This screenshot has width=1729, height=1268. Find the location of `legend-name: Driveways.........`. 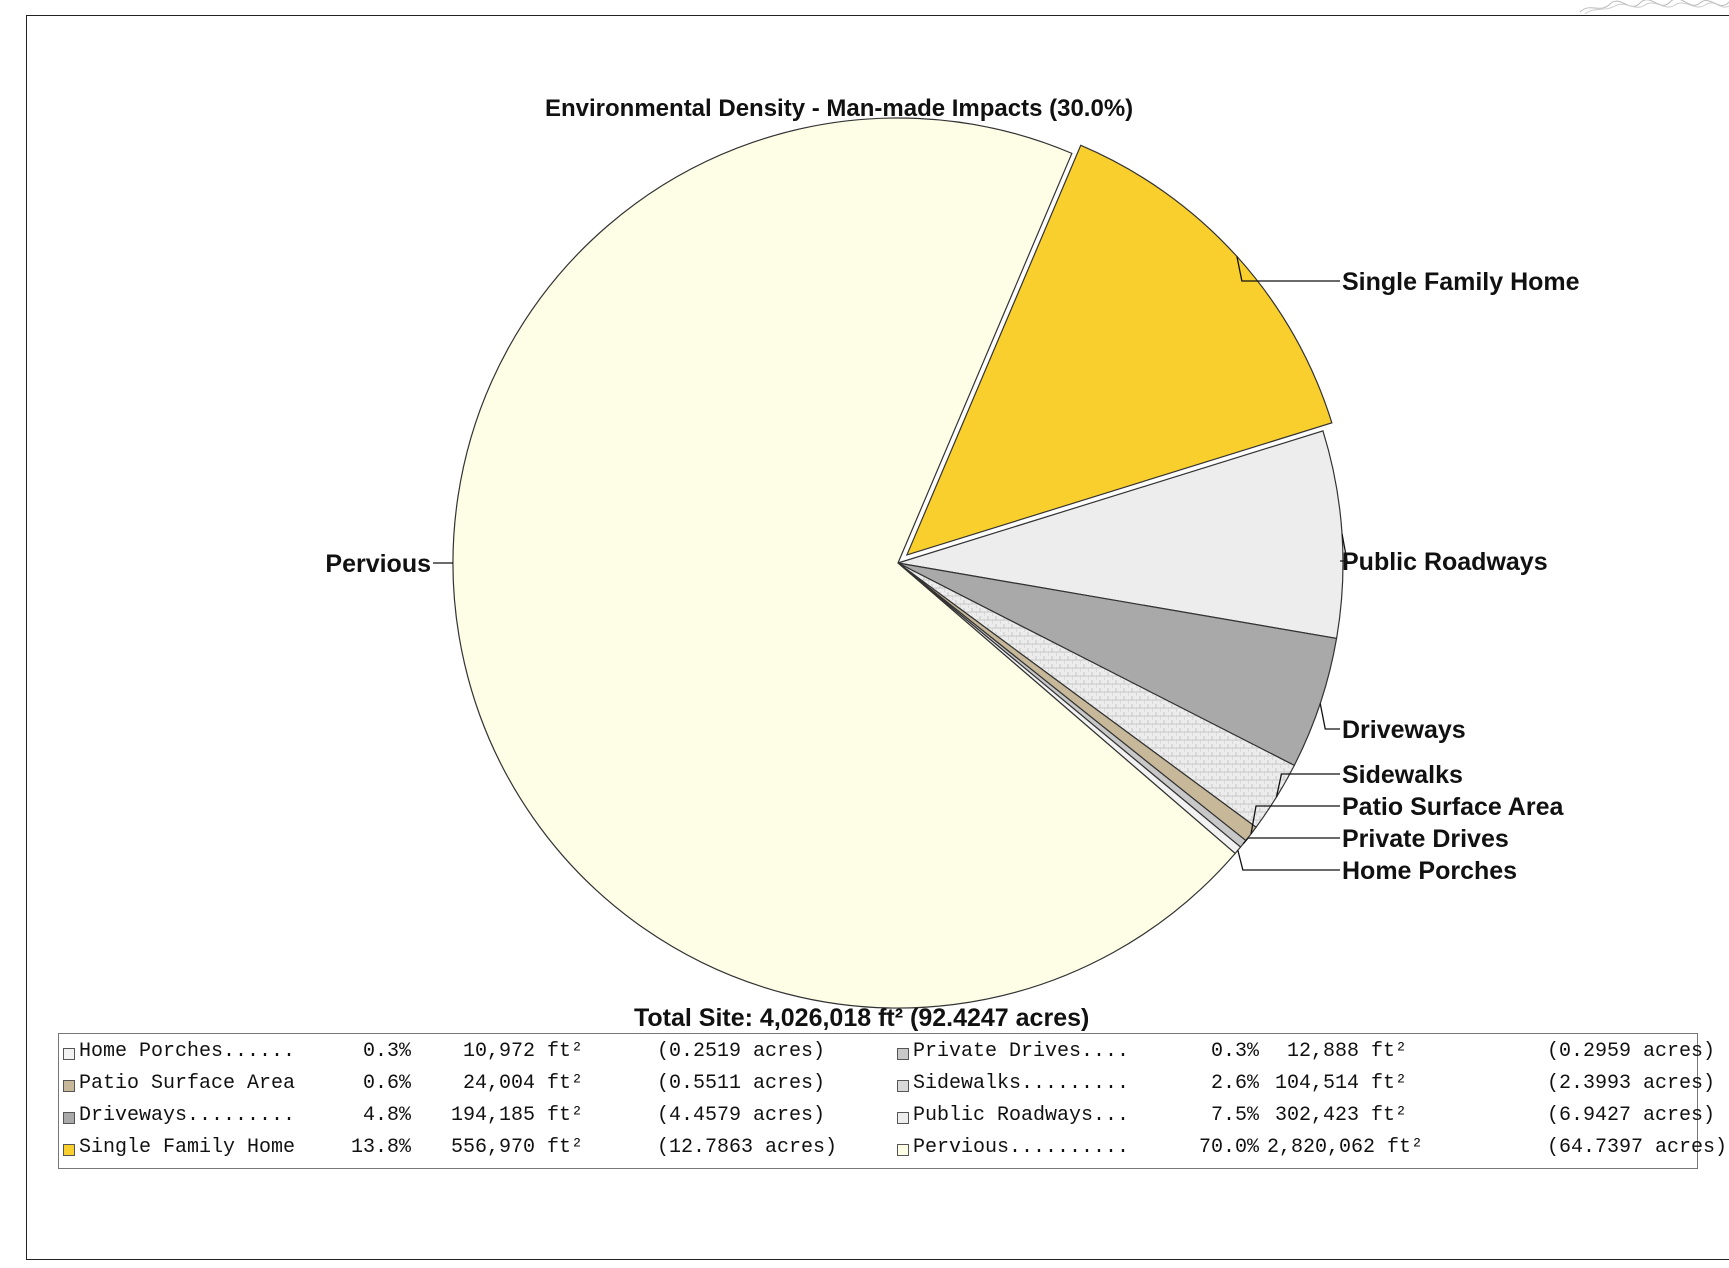

legend-name: Driveways......... is located at coordinates (187, 1115).